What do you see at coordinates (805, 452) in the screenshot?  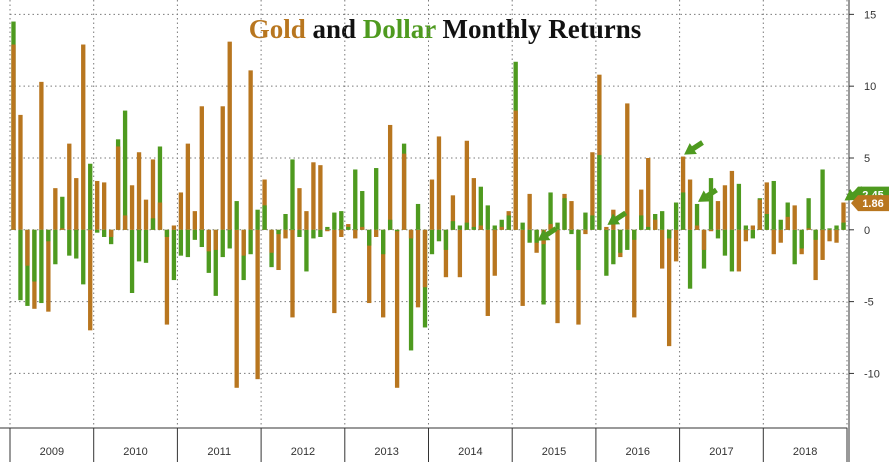 I see `year-label: 2018` at bounding box center [805, 452].